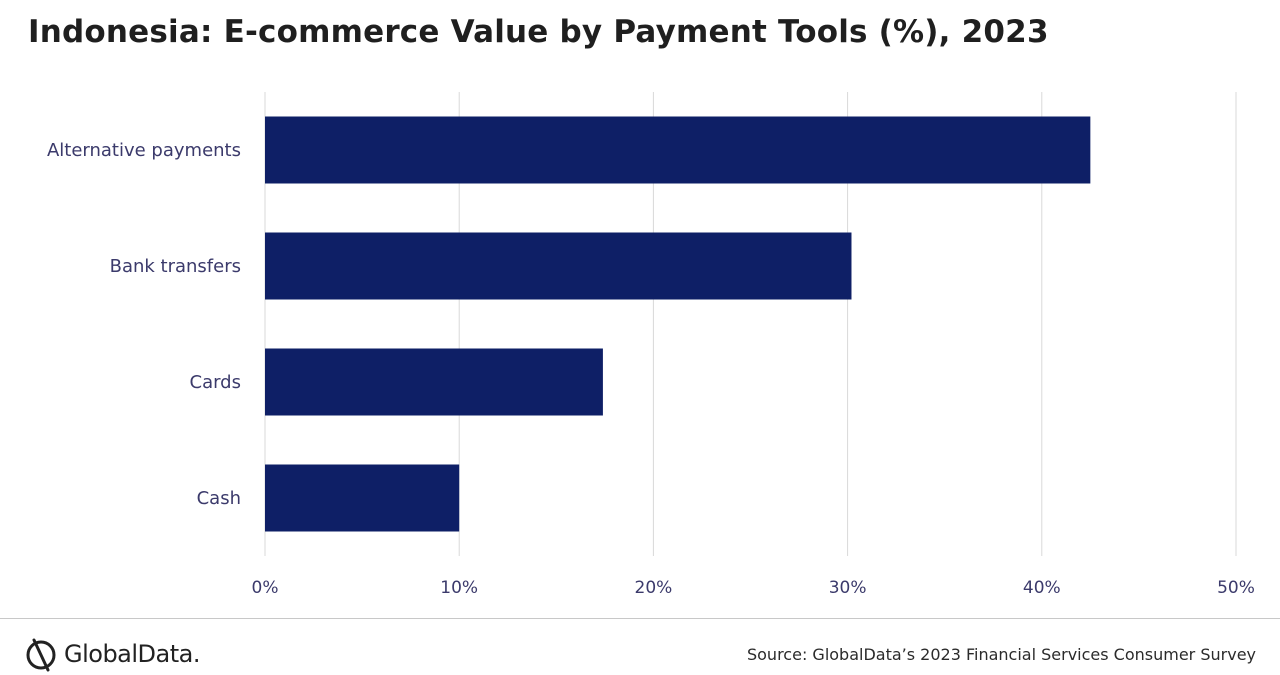 This screenshot has height=675, width=1280. I want to click on globaldata-logo: GlobalData., so click(112, 654).